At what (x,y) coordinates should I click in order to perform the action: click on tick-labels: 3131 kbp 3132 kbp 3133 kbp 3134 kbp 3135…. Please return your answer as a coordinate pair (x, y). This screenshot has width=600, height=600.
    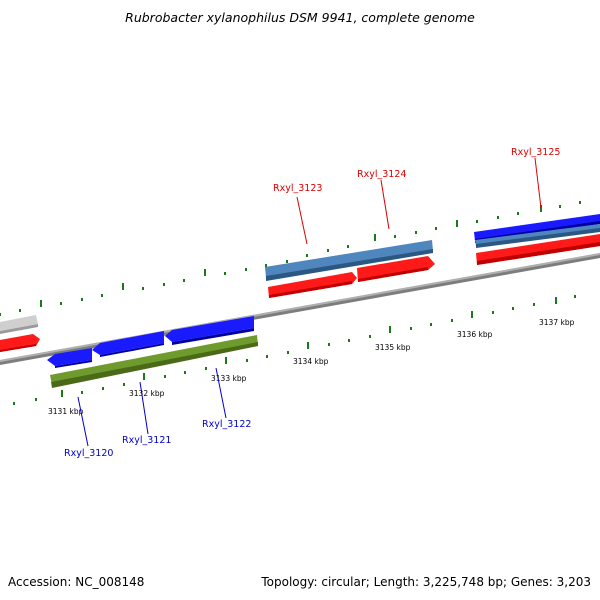
    Looking at the image, I should click on (311, 367).